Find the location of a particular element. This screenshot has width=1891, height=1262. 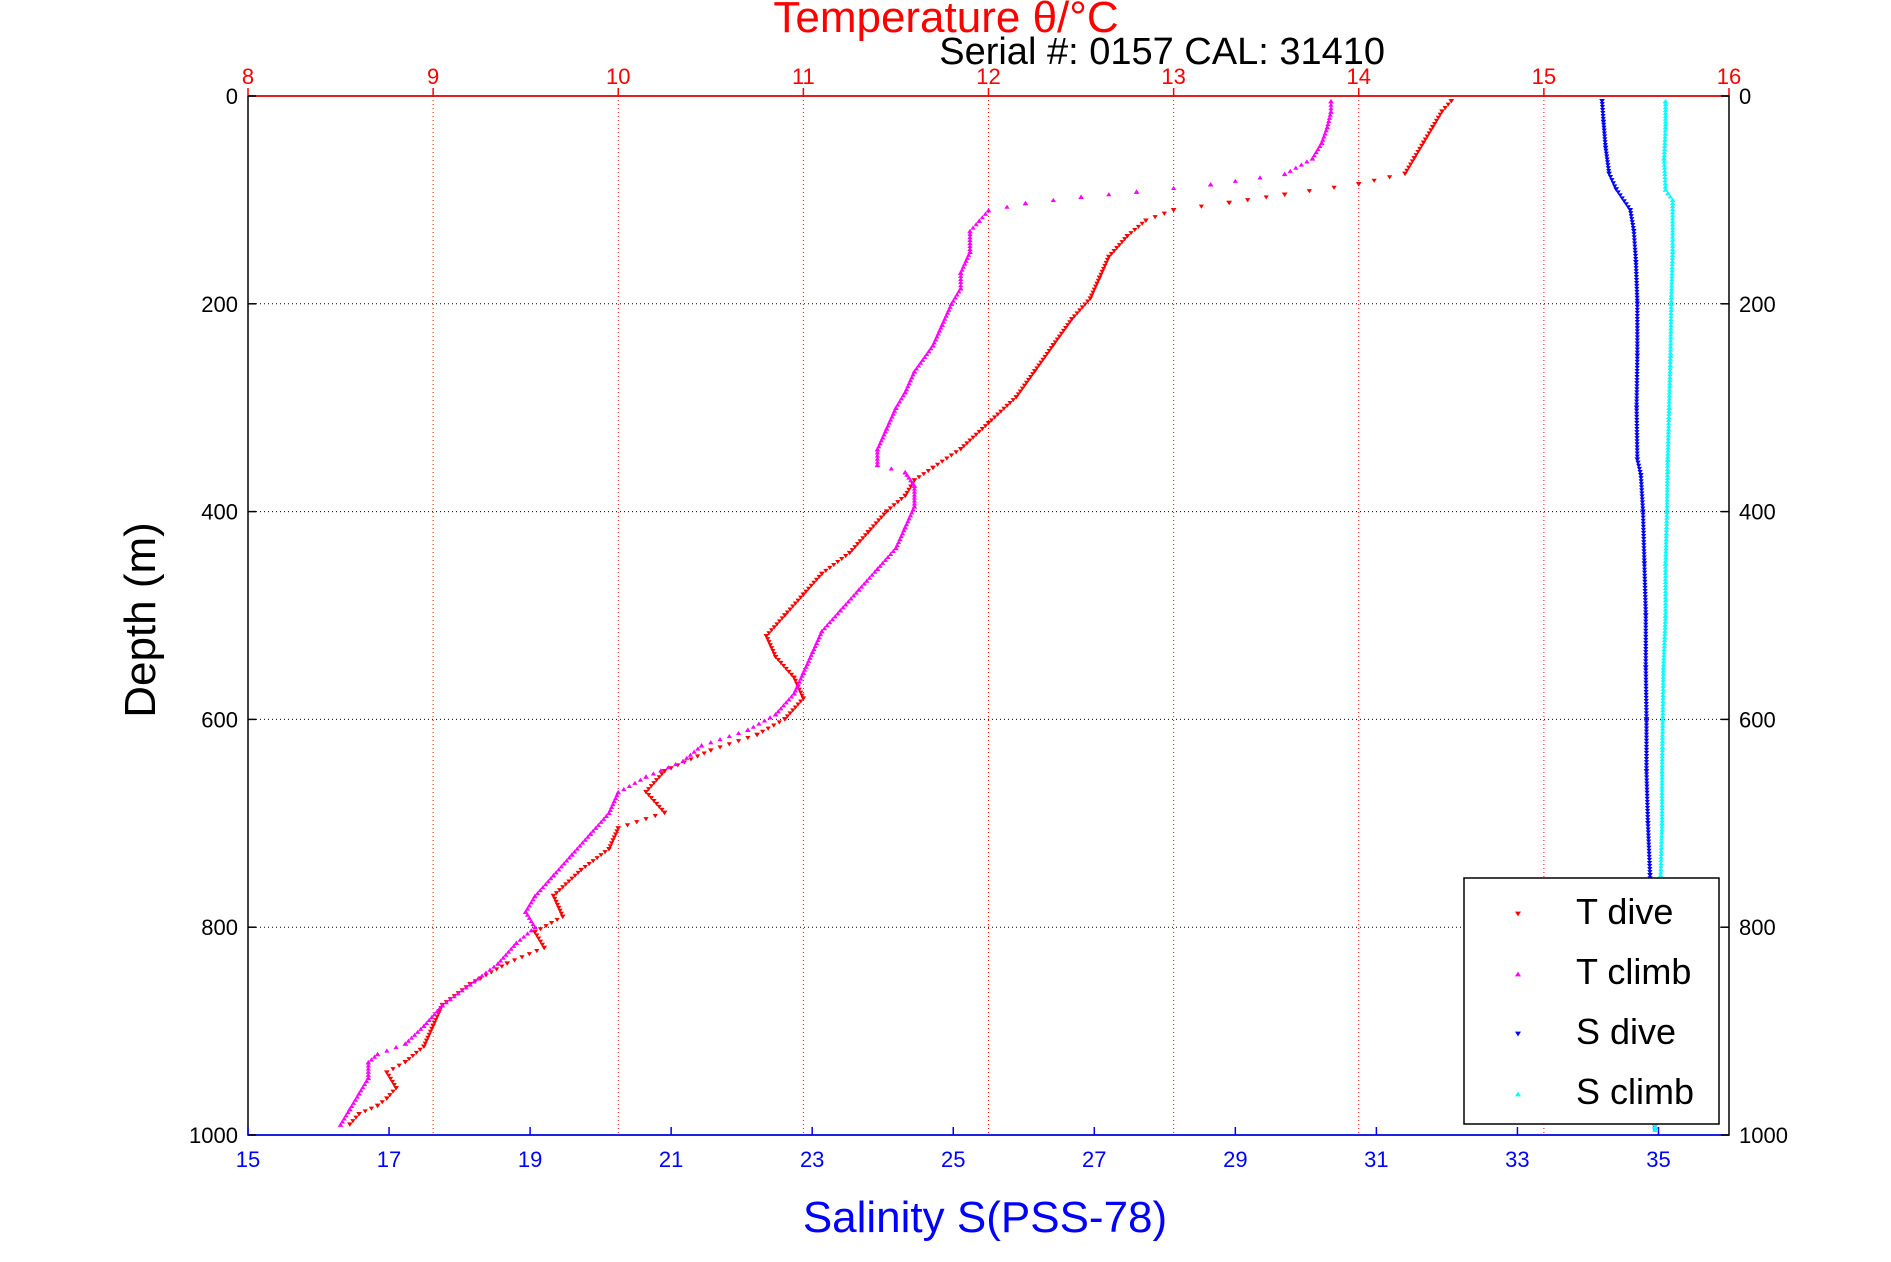

depth-tick-label-left: 0 is located at coordinates (232, 96).